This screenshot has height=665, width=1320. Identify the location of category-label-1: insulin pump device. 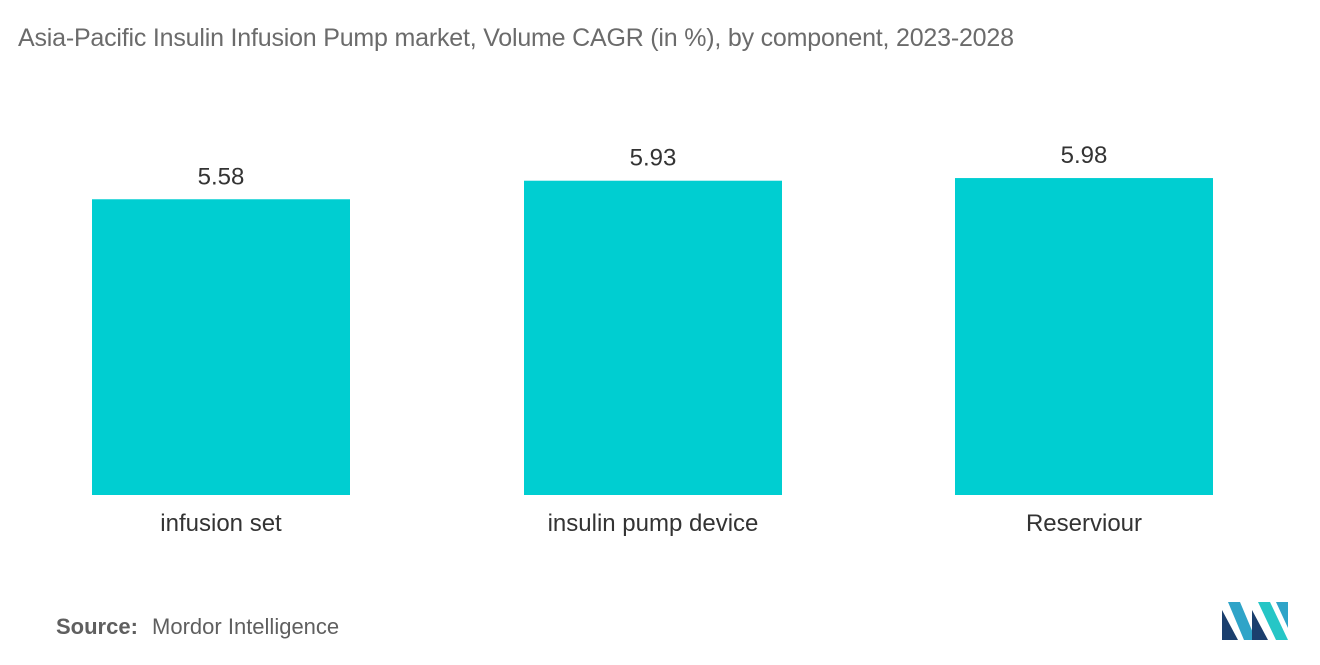
(653, 523).